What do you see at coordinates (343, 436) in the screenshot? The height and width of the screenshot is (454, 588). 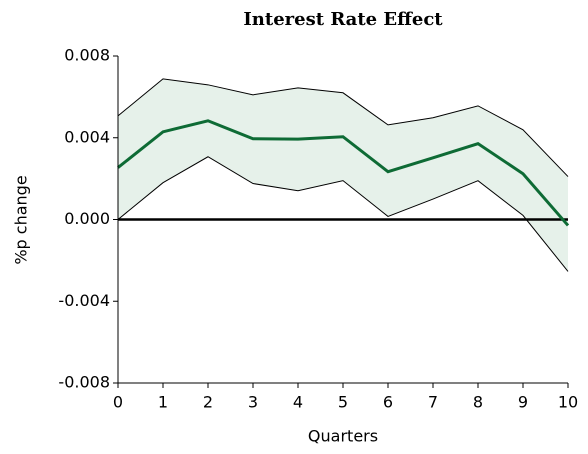 I see `x-axis-label: Quarters` at bounding box center [343, 436].